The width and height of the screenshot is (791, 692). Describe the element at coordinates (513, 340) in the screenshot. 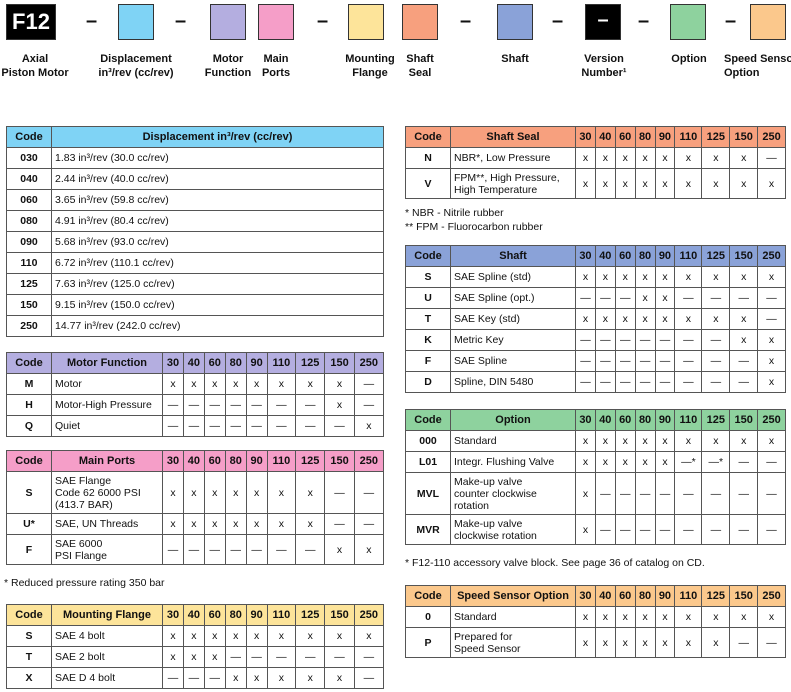

I see `row-description: Metric Key` at that location.